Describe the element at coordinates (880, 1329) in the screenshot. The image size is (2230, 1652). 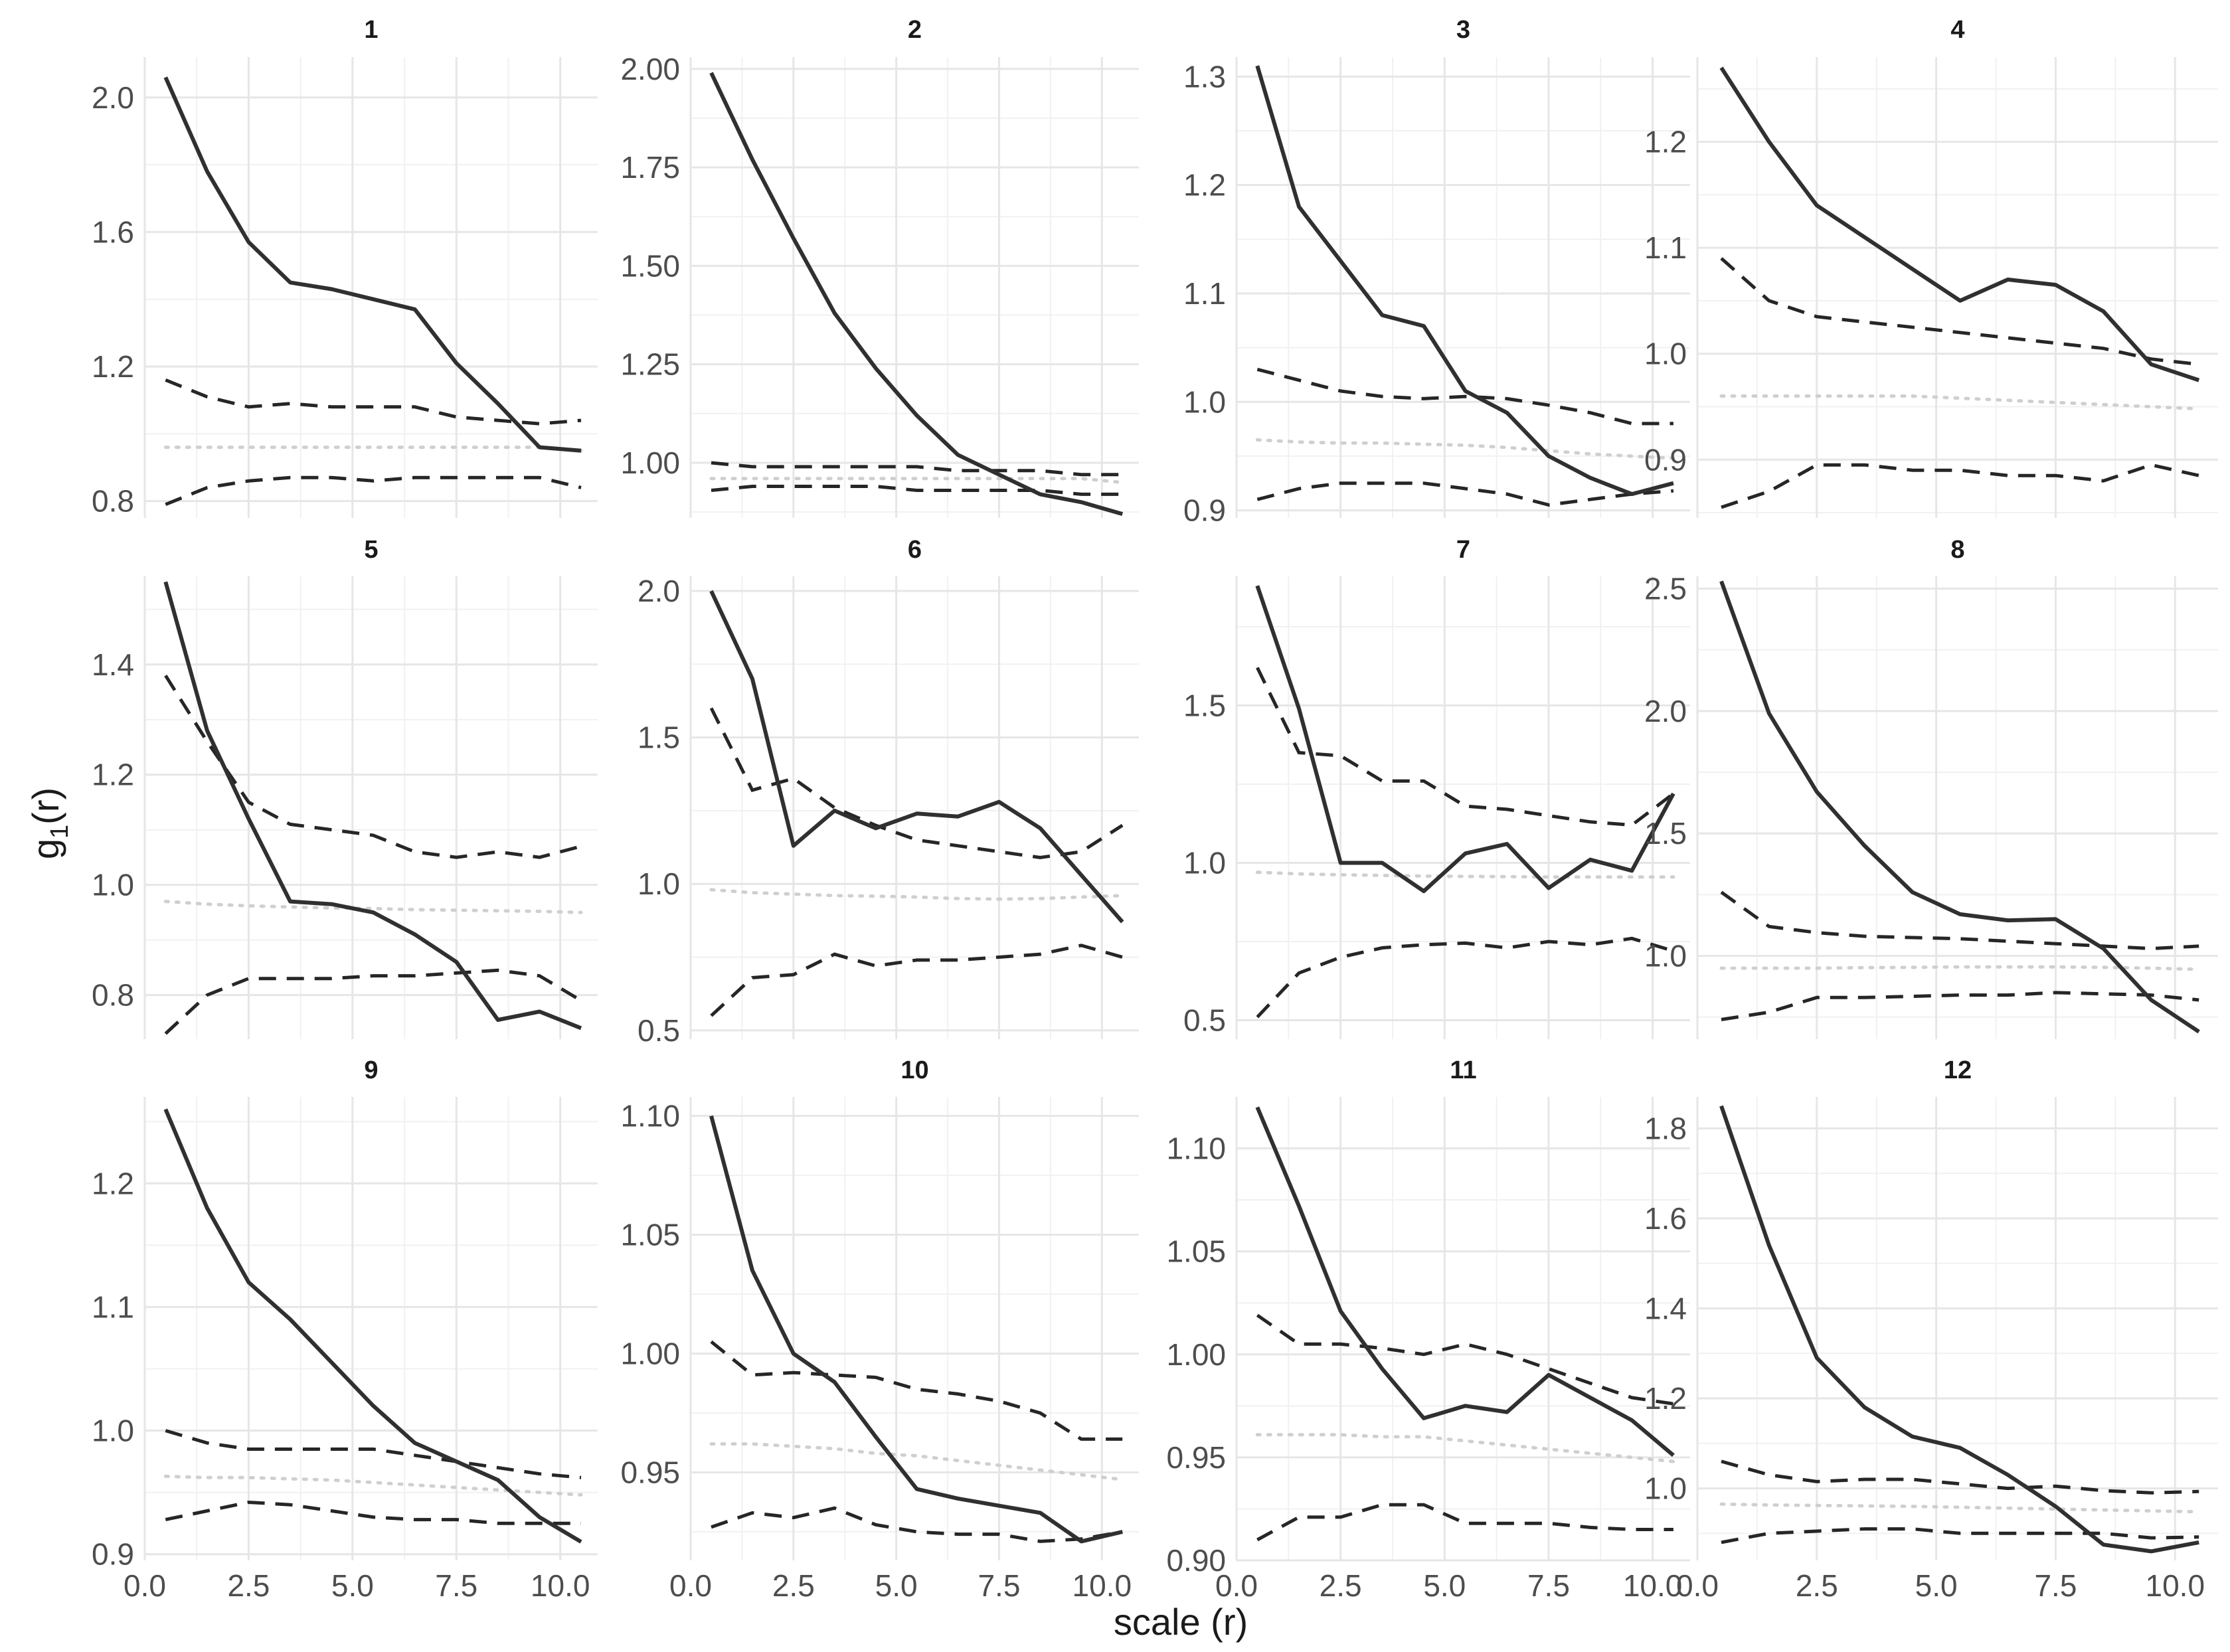
I see `panel-10: 10 0.95 1.00 1.05 1.10 0.0 2.5 5.0 7.5 10.0` at that location.